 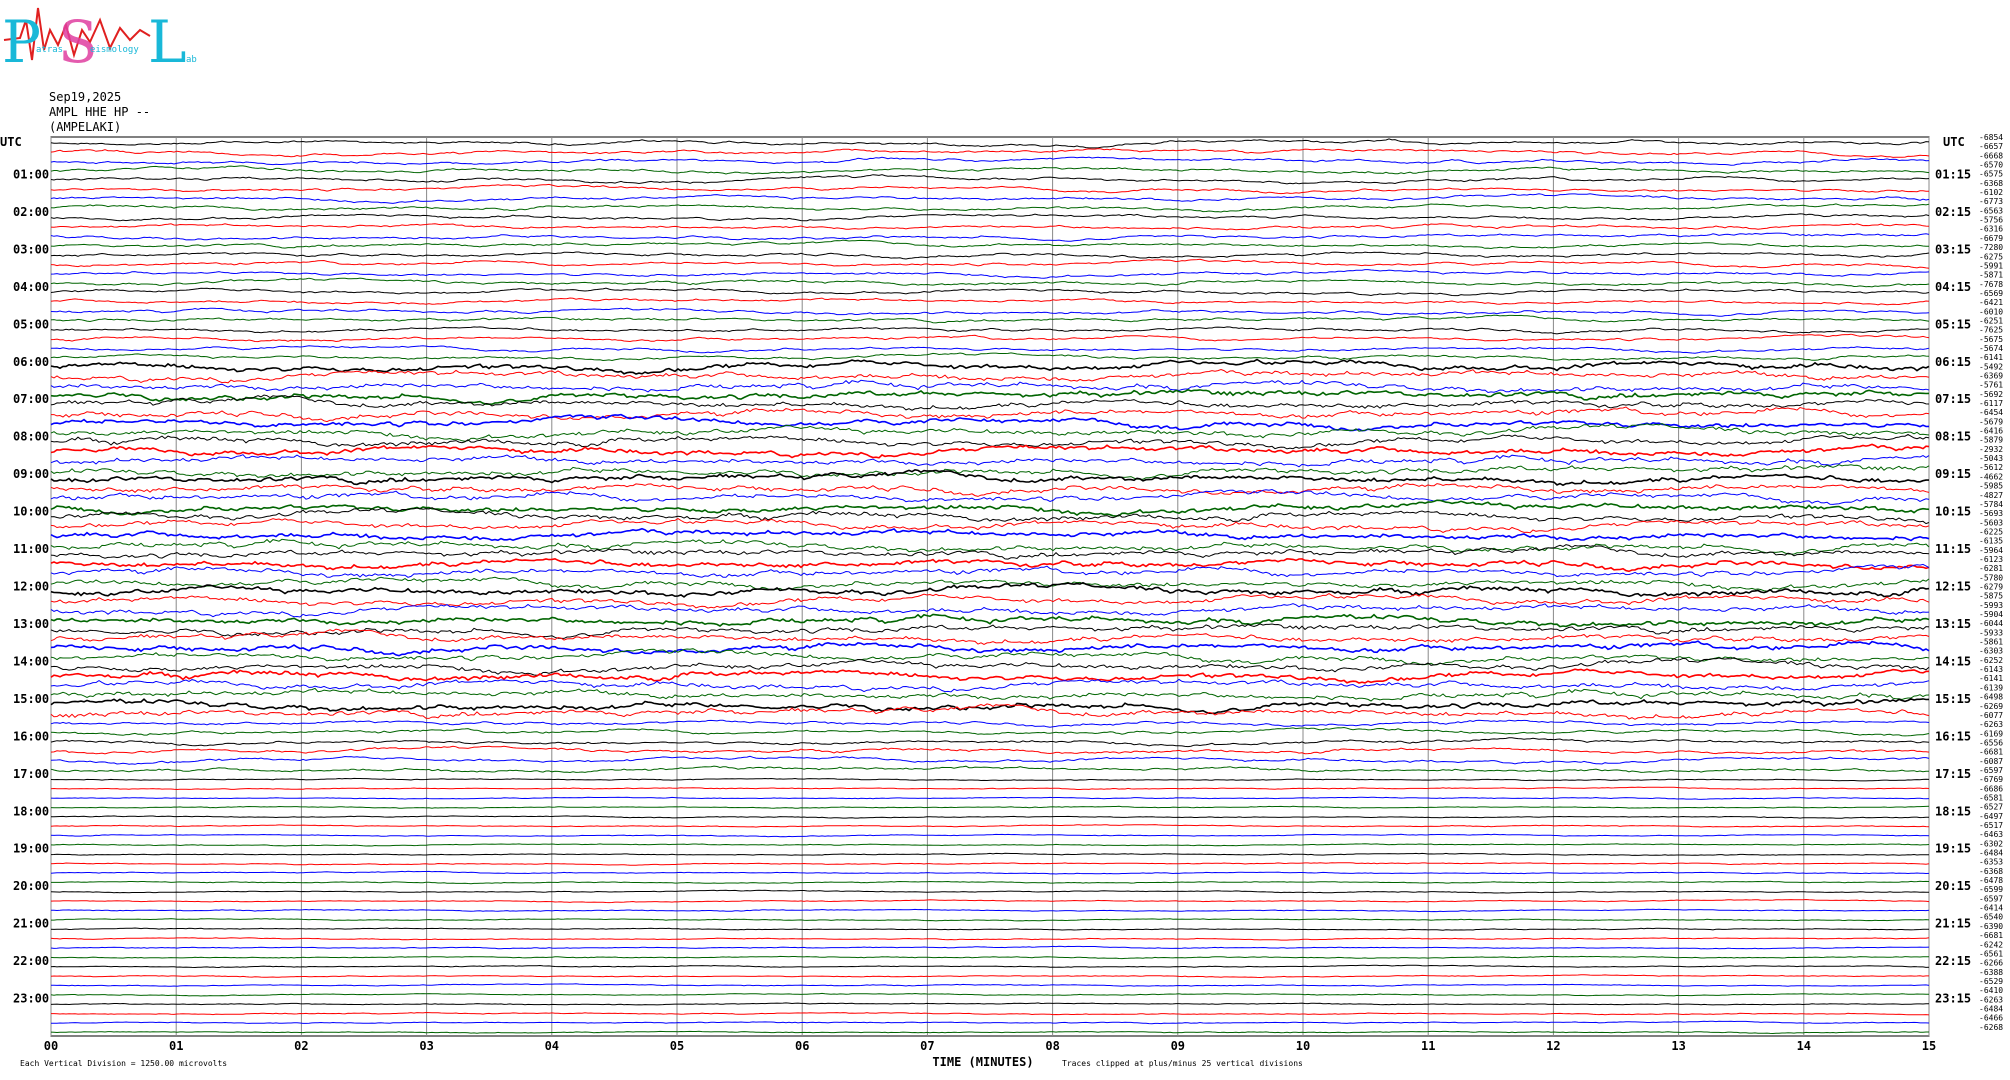 I want to click on trace-offset: -5780, so click(x=1991, y=577).